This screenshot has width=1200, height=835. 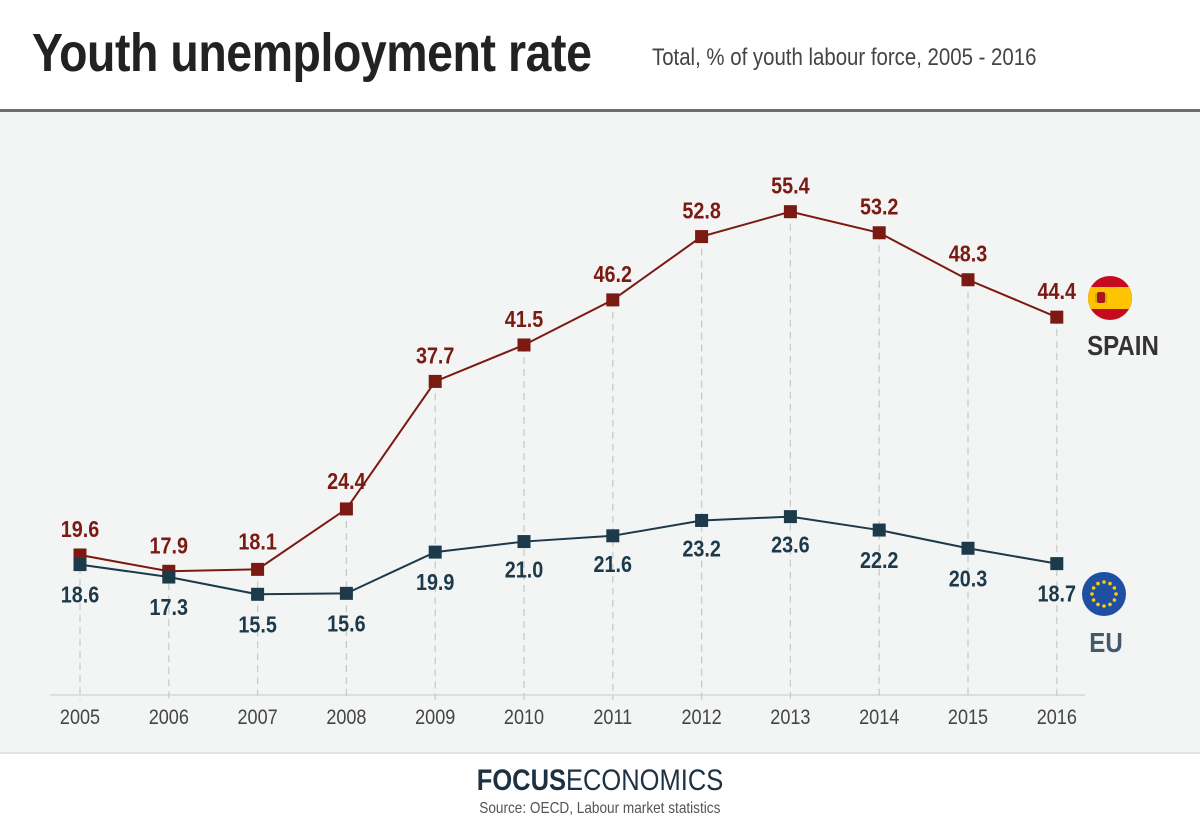 I want to click on spain-data-label: 46.2, so click(x=613, y=275).